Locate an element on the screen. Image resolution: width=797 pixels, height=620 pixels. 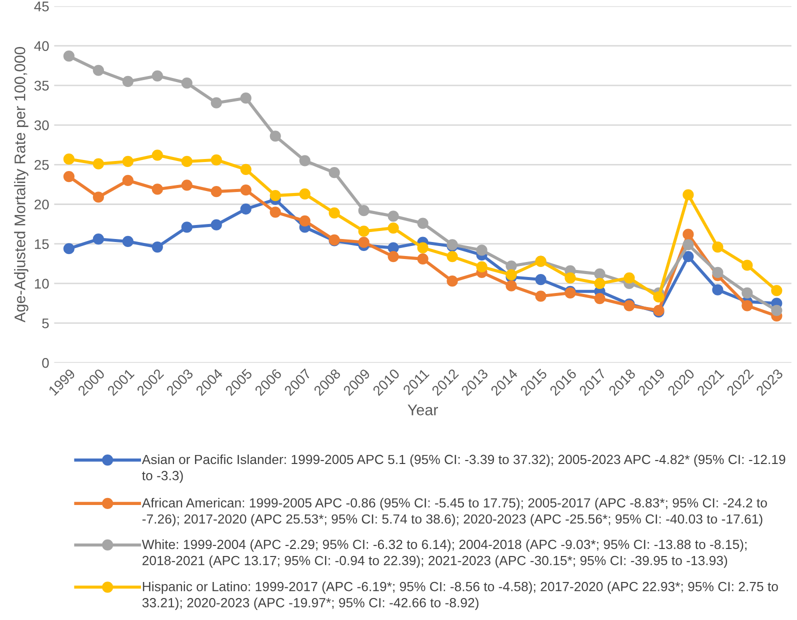
y-tick-label: 40 is located at coordinates (41, 46).